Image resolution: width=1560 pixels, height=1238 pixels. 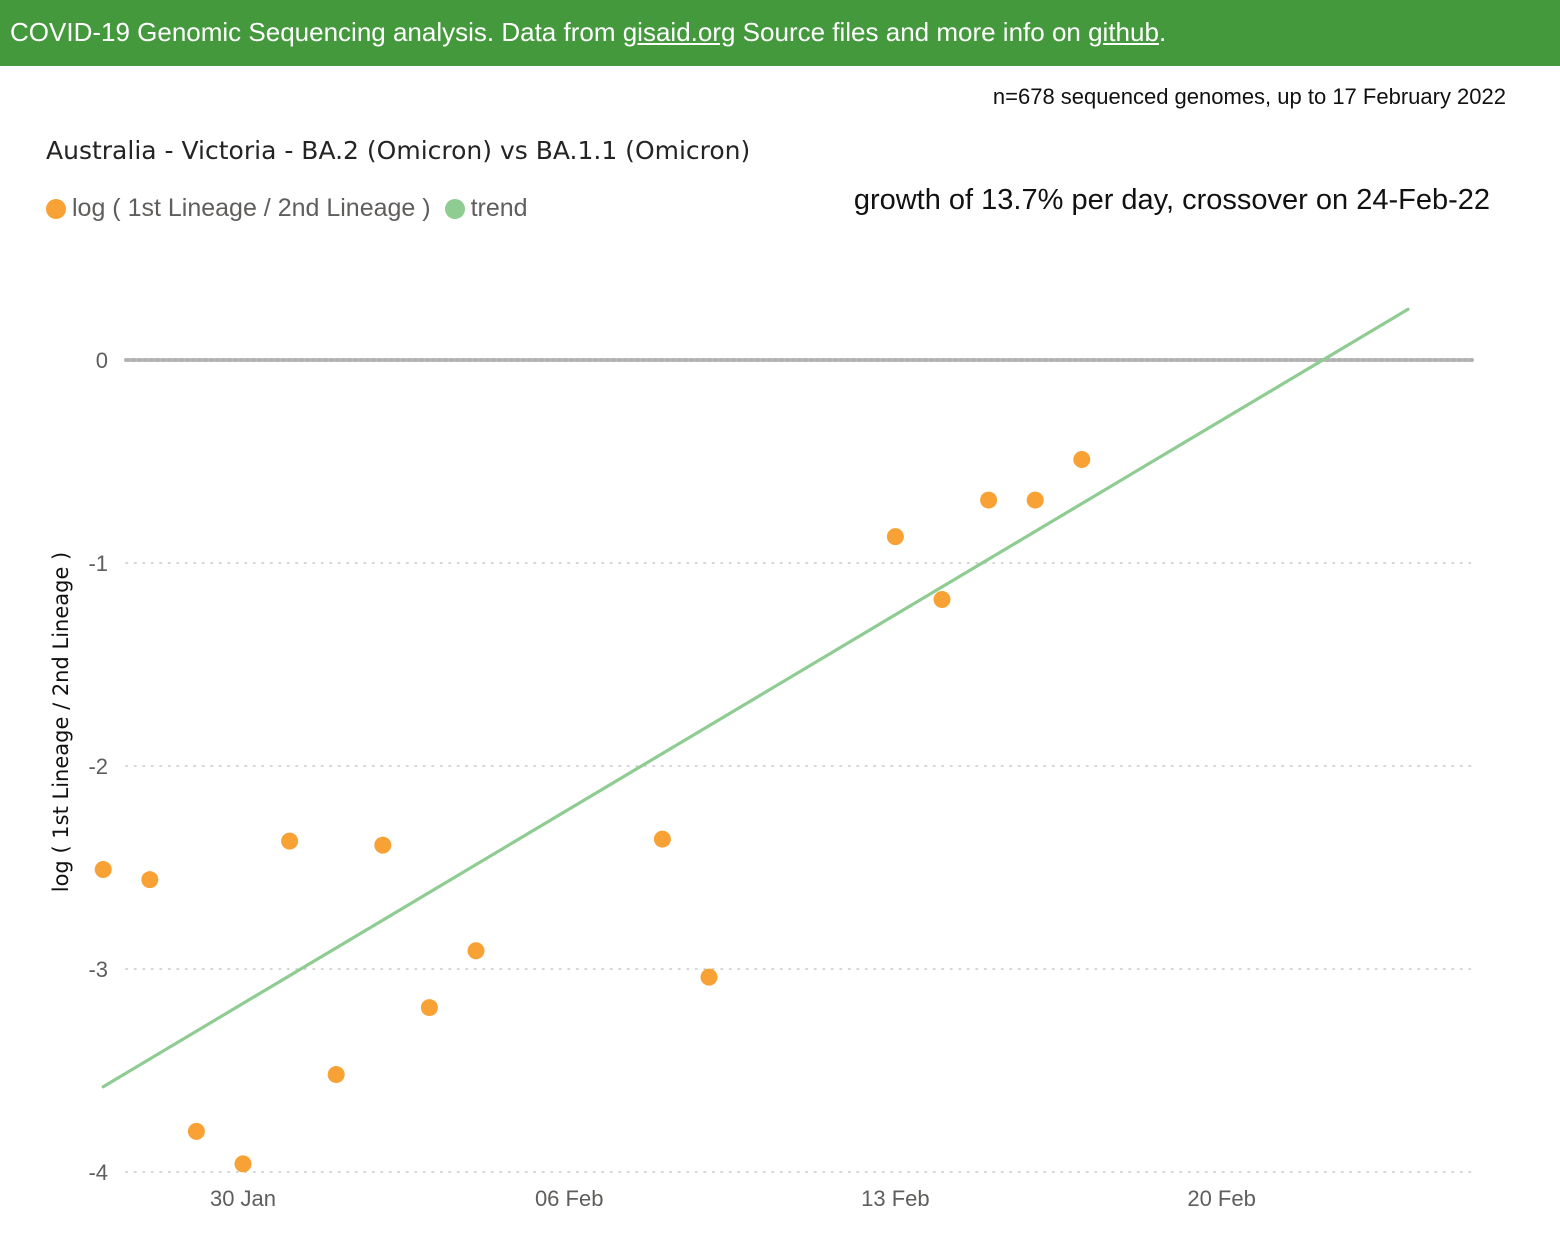 I want to click on legend-trend-label: trend, so click(x=499, y=208).